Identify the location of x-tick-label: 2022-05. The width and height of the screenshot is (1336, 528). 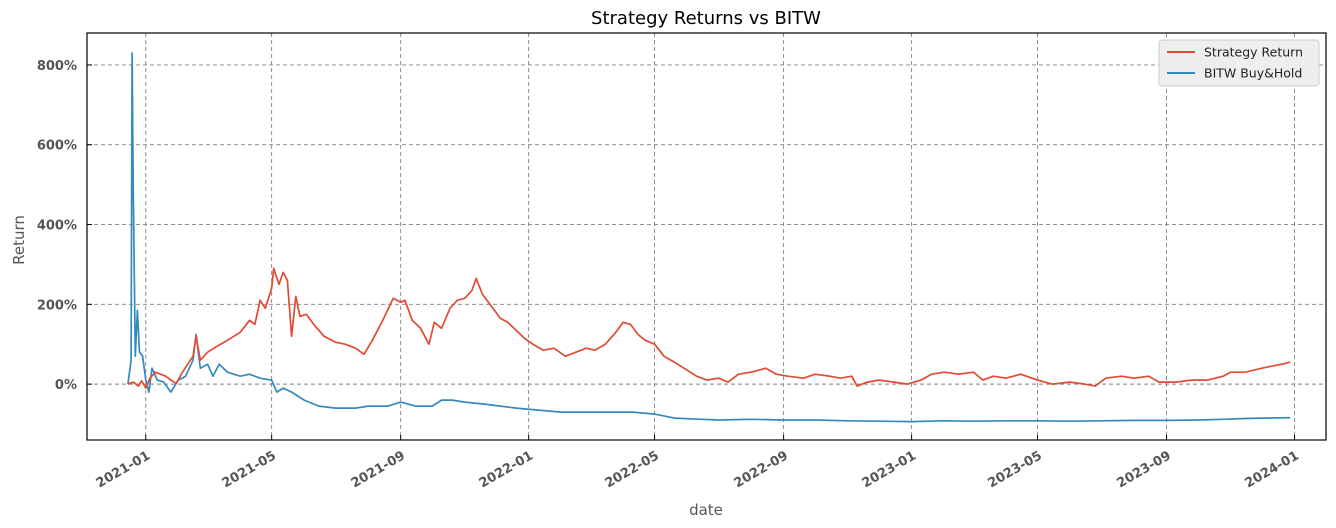
(632, 469).